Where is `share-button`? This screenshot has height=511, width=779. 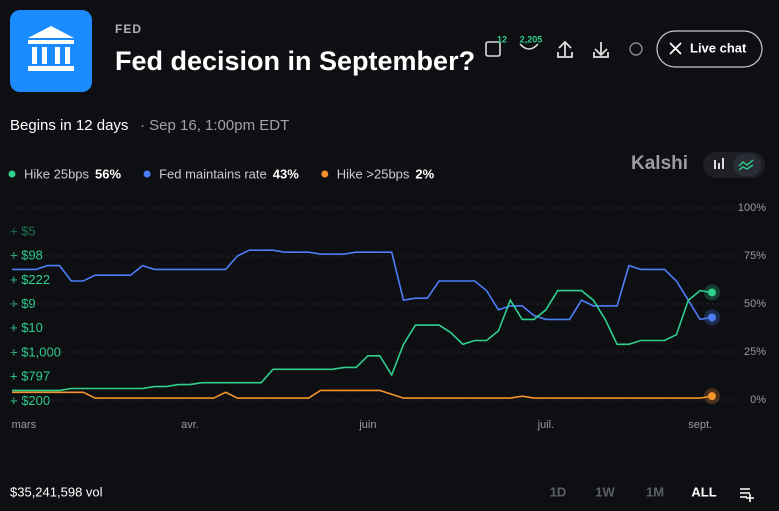 share-button is located at coordinates (565, 49).